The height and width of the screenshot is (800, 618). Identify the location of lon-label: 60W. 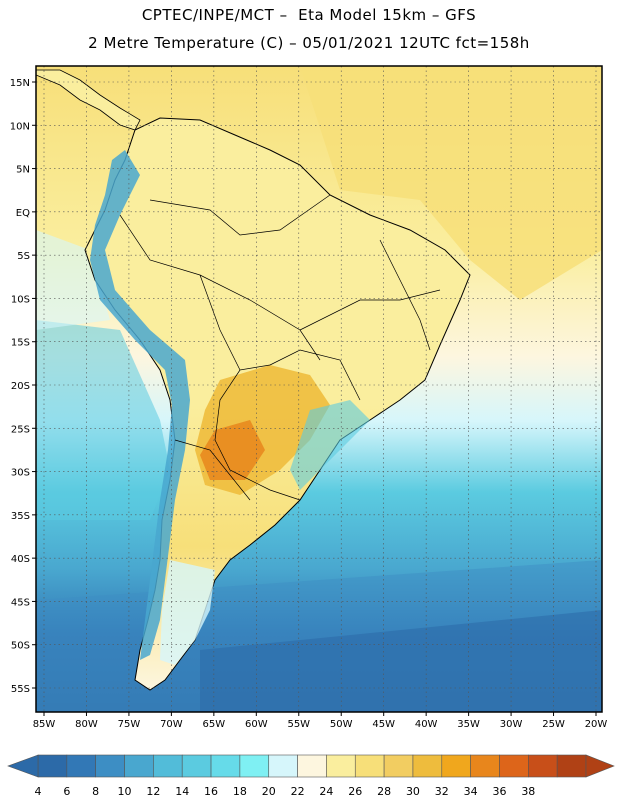
(256, 724).